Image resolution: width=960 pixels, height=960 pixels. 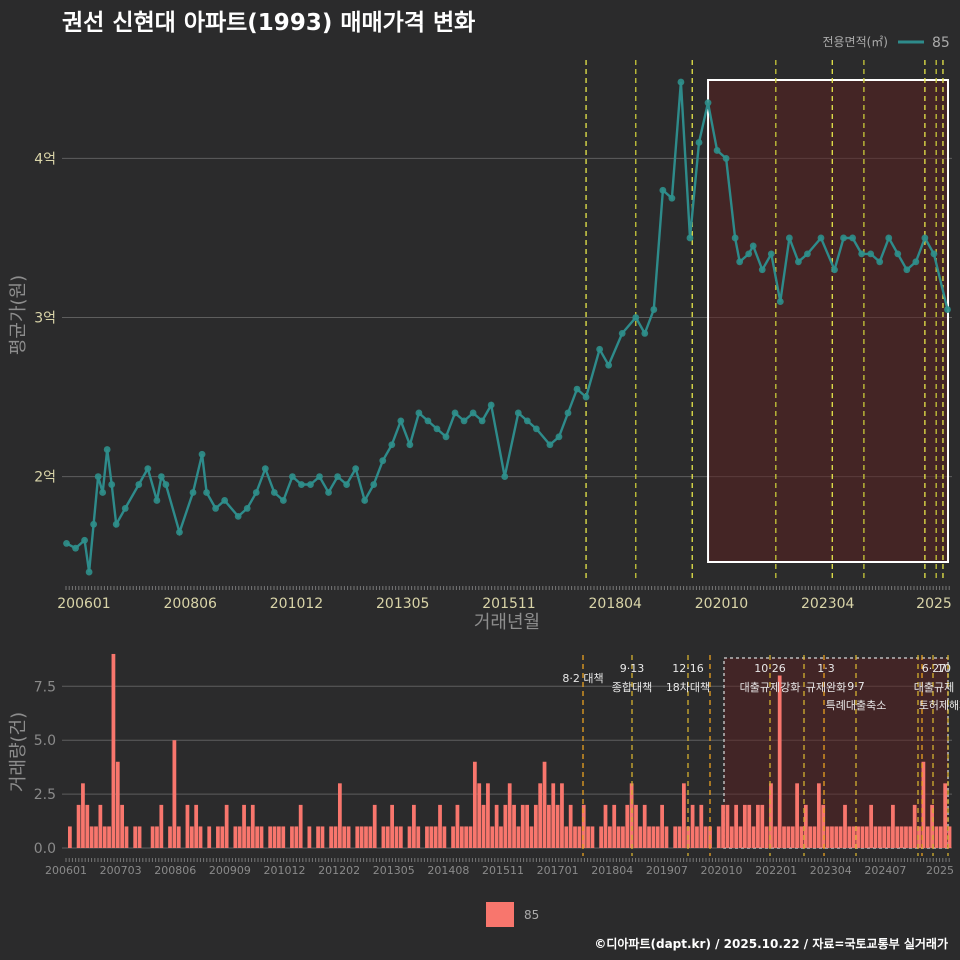 What do you see at coordinates (339, 870) in the screenshot?
I see `x-tick-label-volume: 201202` at bounding box center [339, 870].